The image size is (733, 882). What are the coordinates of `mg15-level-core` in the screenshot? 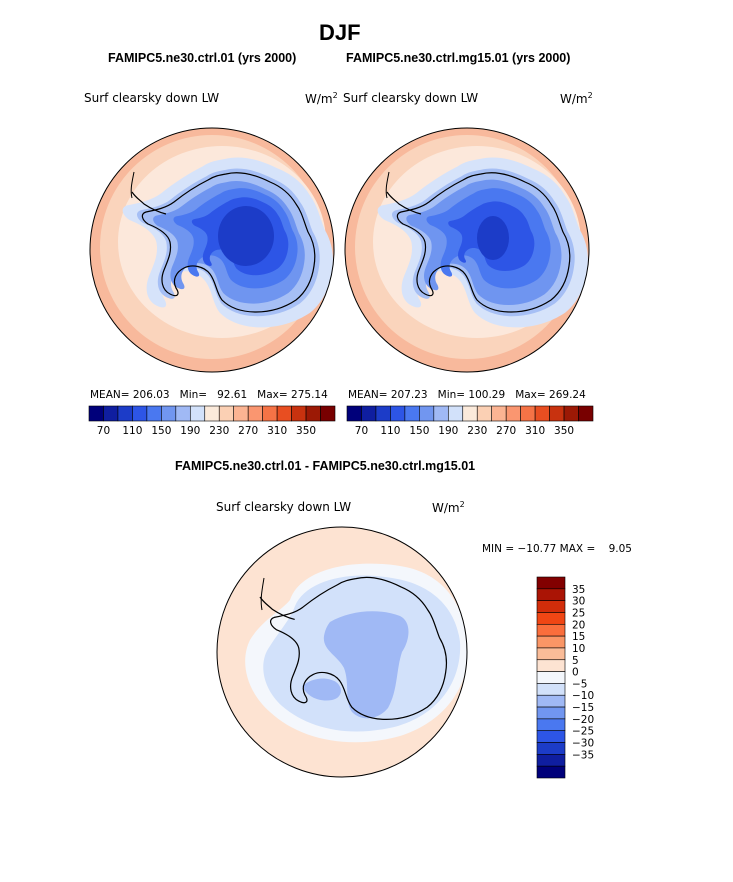 It's located at (493, 238).